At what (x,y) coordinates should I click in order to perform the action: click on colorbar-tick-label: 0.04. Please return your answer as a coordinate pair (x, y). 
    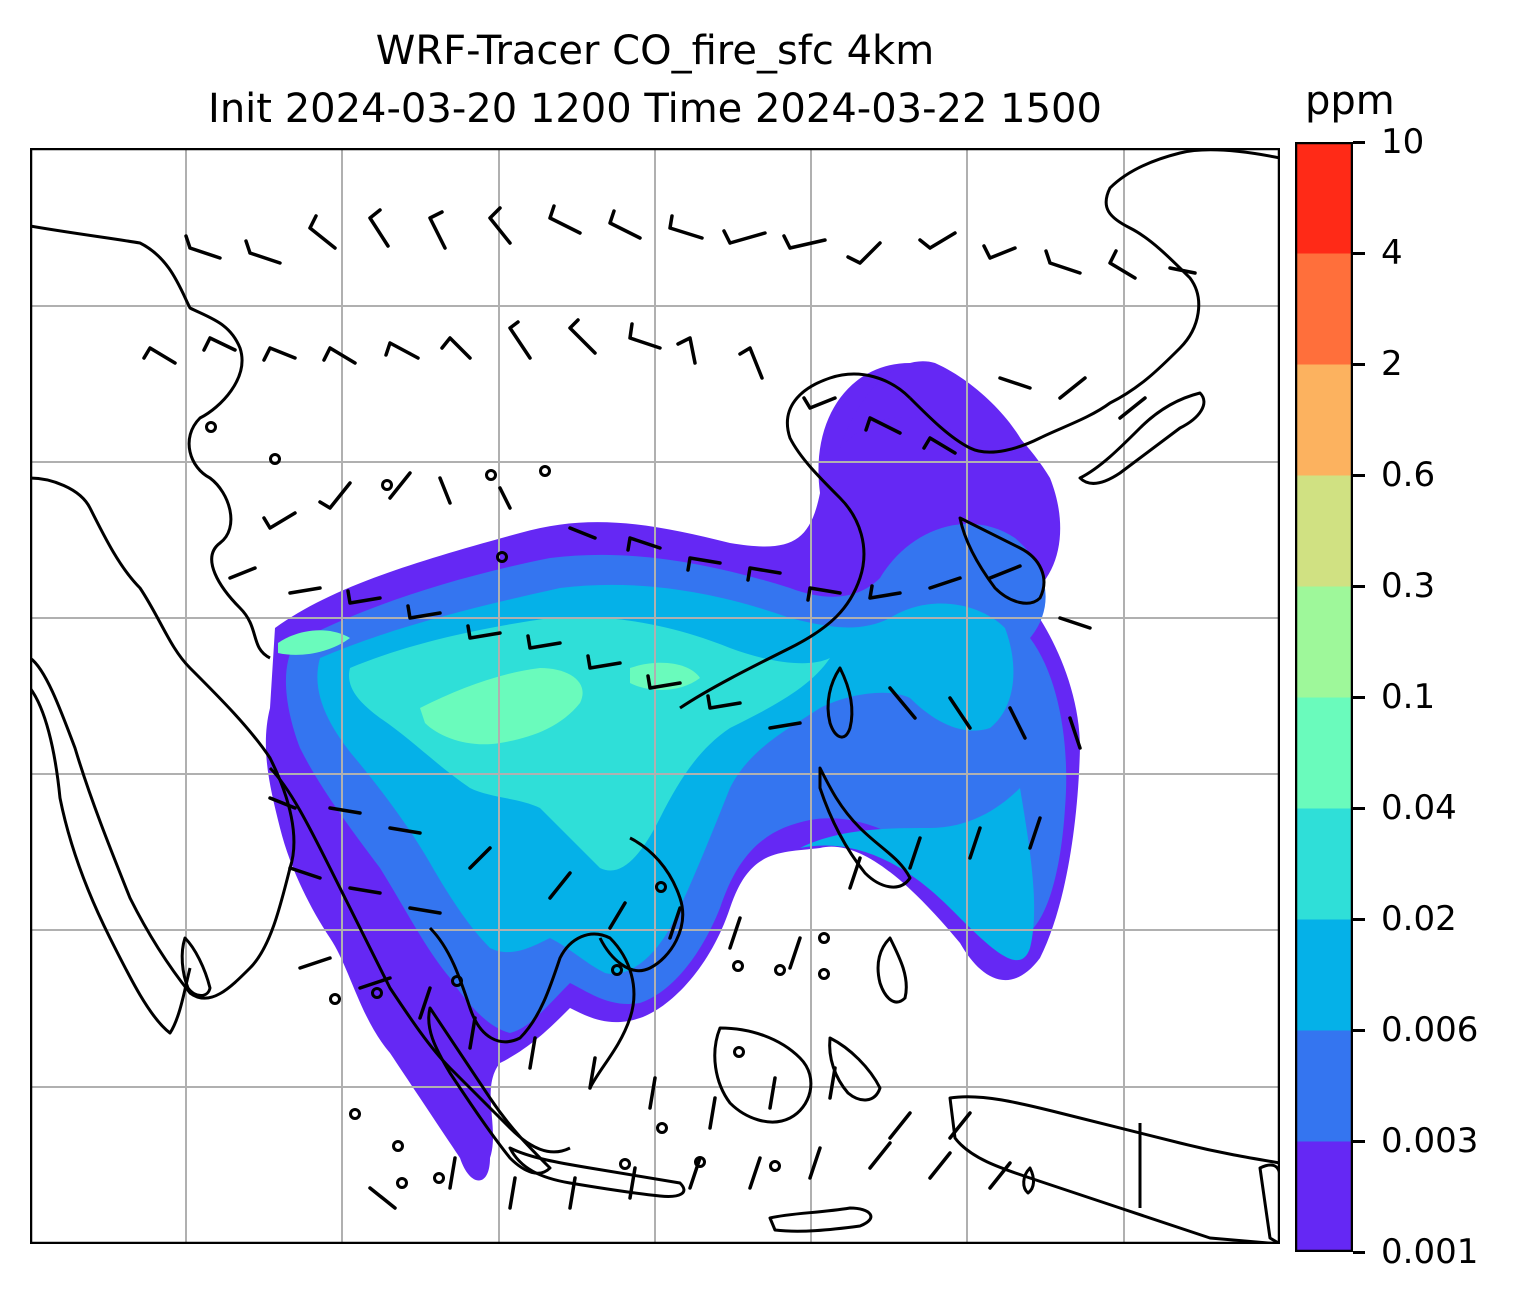
    Looking at the image, I should click on (1419, 808).